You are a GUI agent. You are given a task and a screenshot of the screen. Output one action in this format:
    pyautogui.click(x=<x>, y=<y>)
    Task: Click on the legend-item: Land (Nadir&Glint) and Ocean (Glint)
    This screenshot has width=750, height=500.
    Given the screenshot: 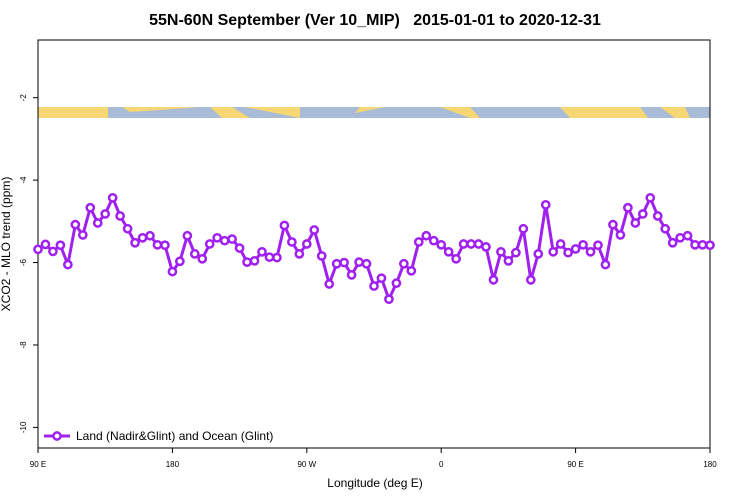 What is the action you would take?
    pyautogui.click(x=158, y=436)
    